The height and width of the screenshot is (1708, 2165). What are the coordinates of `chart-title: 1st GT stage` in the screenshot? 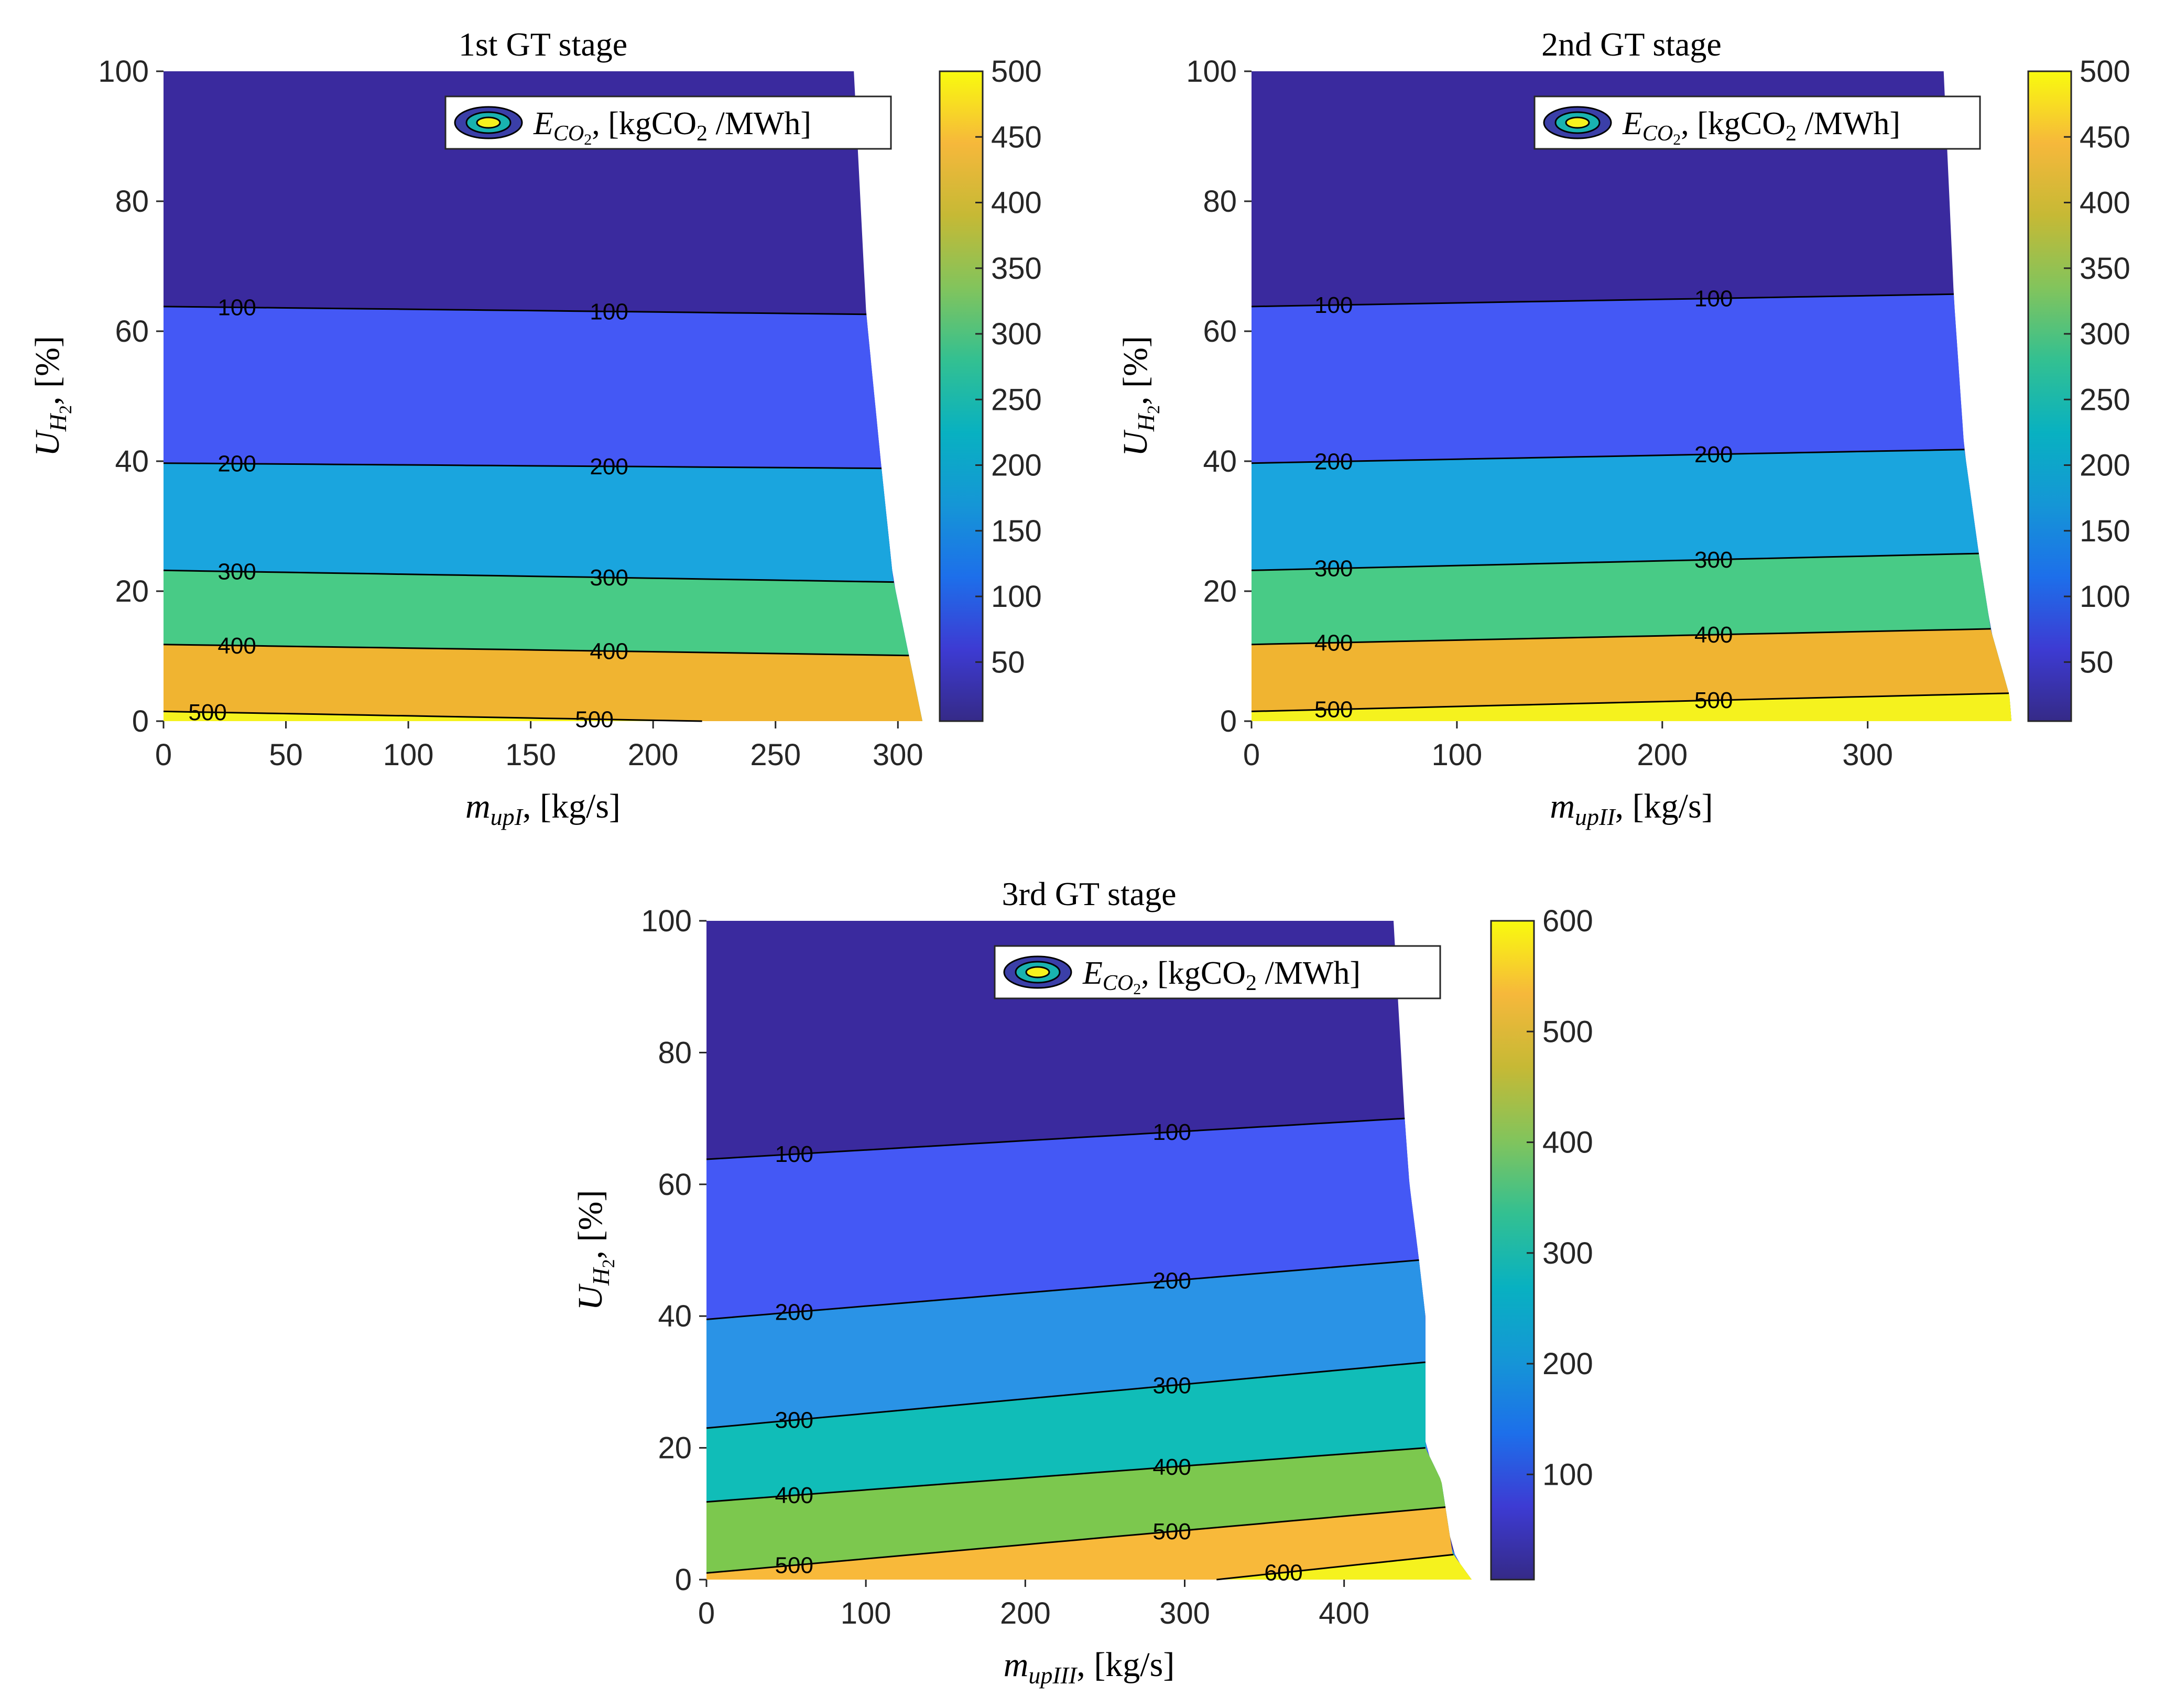 It's located at (543, 45).